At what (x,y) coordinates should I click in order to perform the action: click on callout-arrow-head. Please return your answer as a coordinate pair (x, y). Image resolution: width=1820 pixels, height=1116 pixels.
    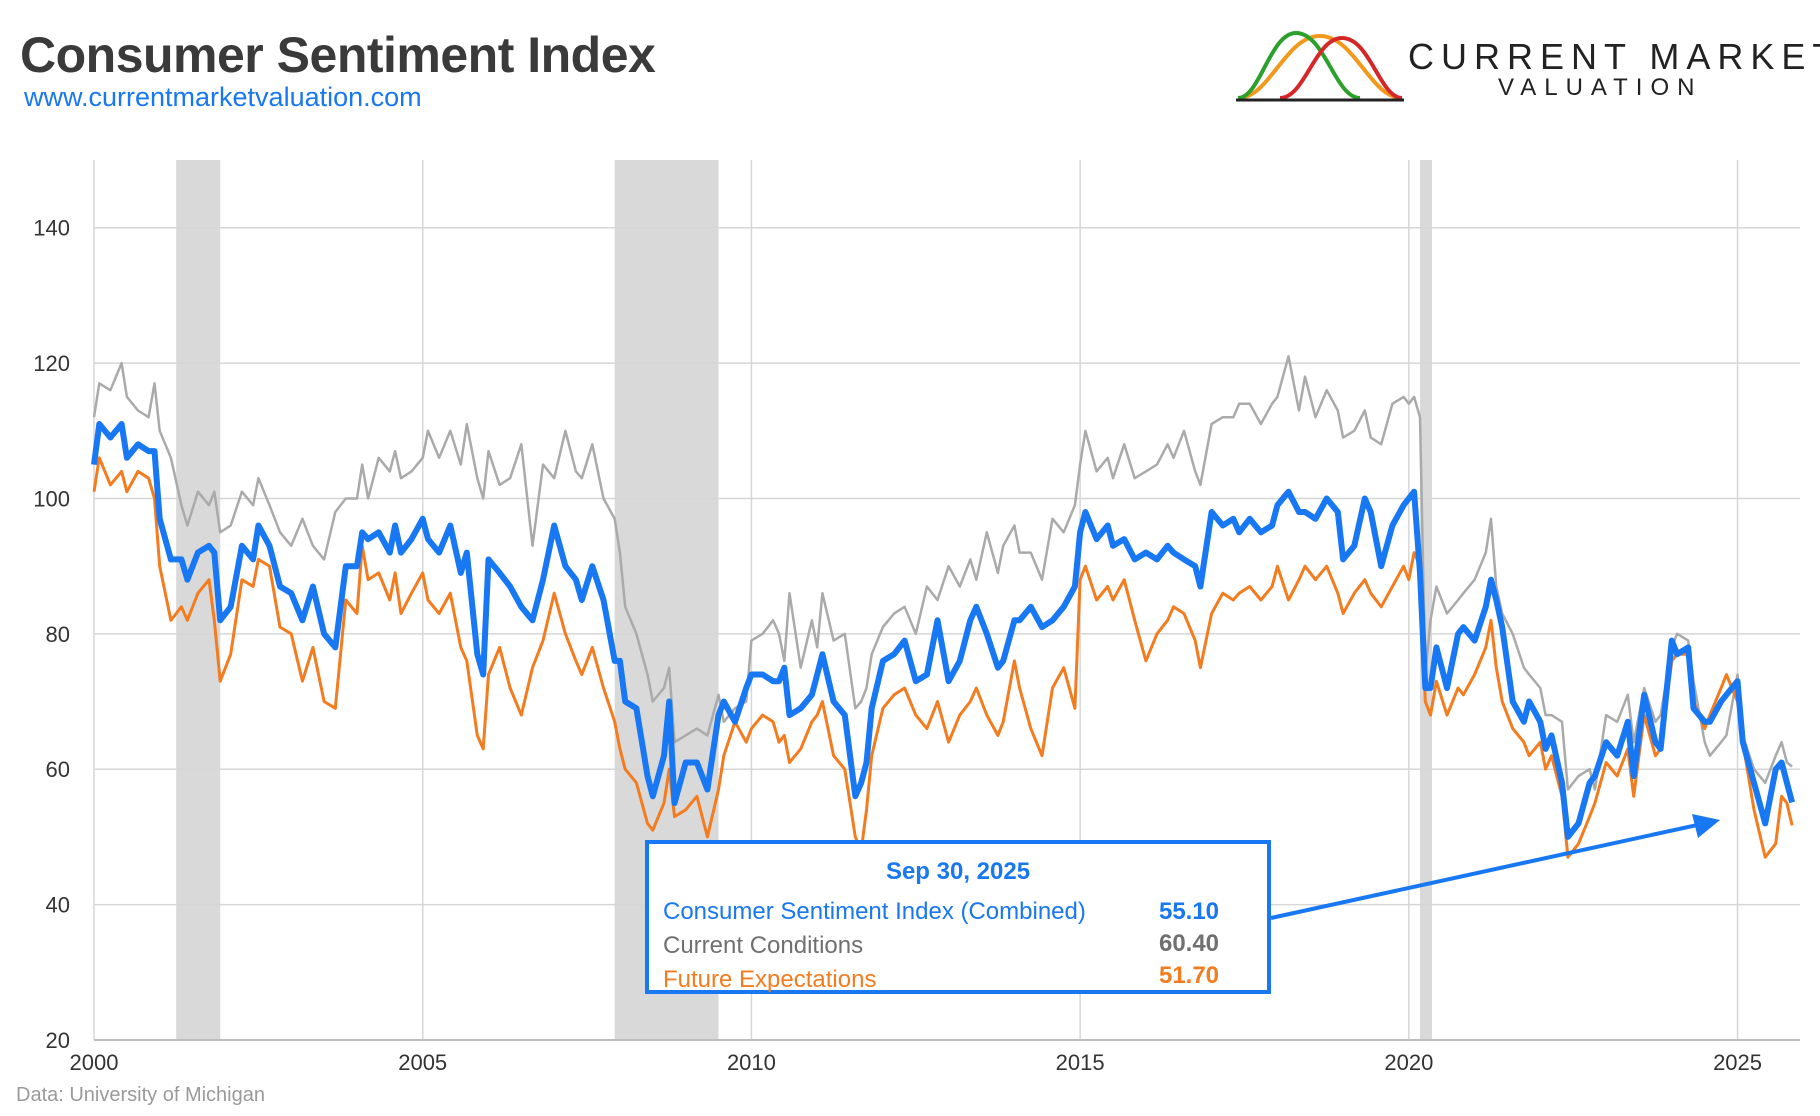
    Looking at the image, I should click on (1706, 826).